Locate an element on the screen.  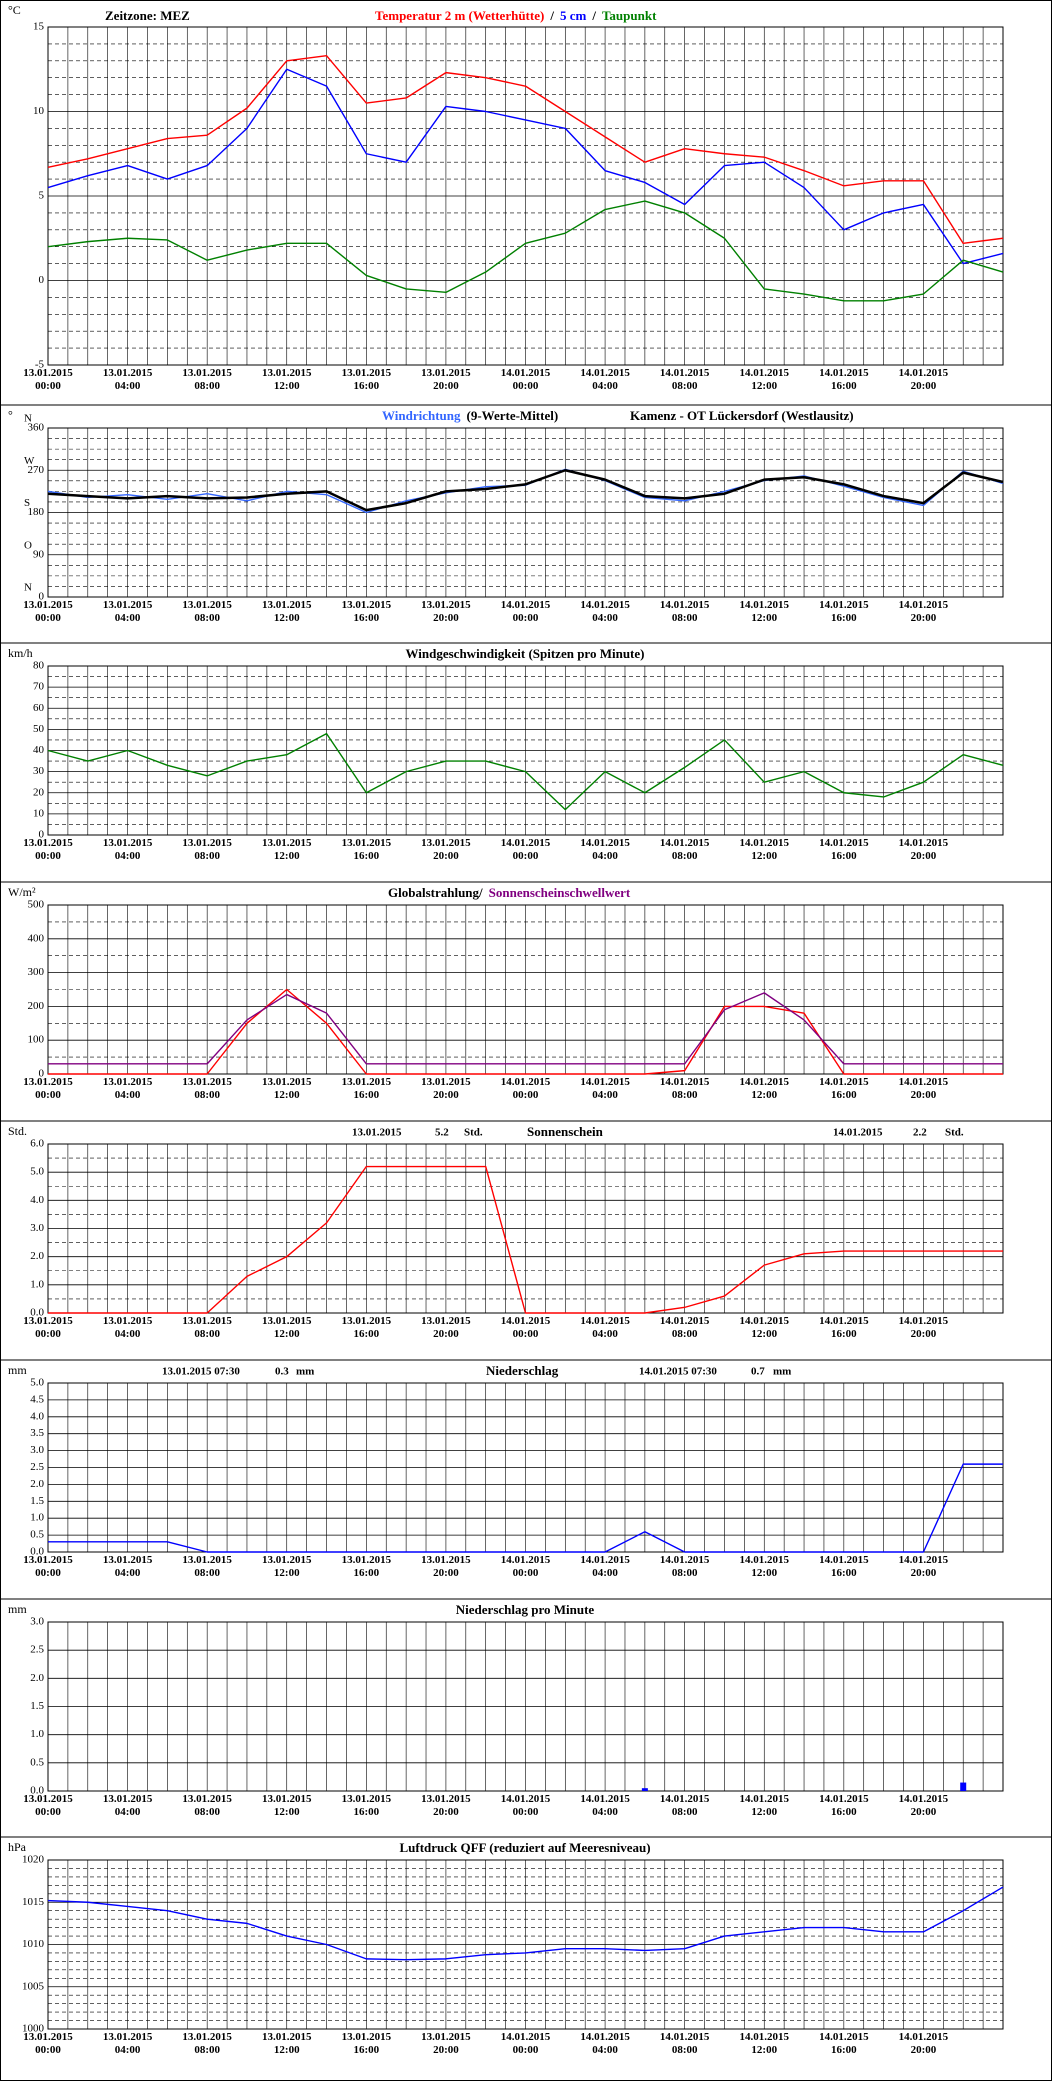
x-tick-label-box: 14.01.2015 00:00 is located at coordinates (525, 1566).